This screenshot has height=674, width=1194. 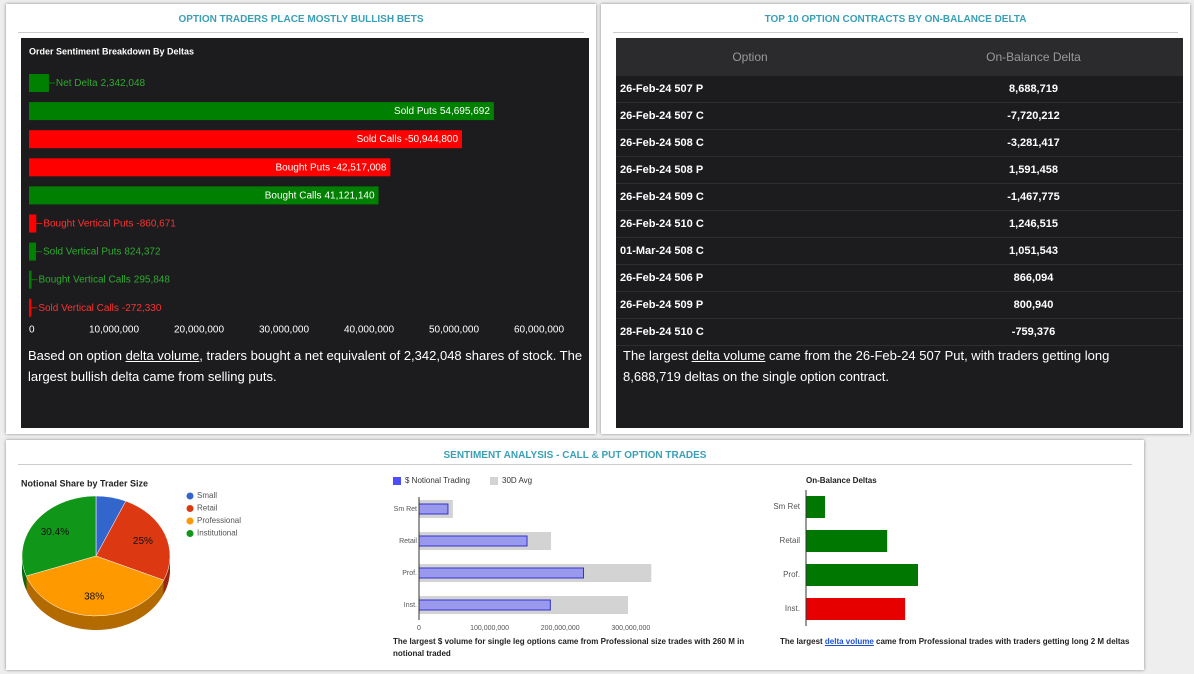 What do you see at coordinates (1033, 332) in the screenshot?
I see `table-cell: -759,376` at bounding box center [1033, 332].